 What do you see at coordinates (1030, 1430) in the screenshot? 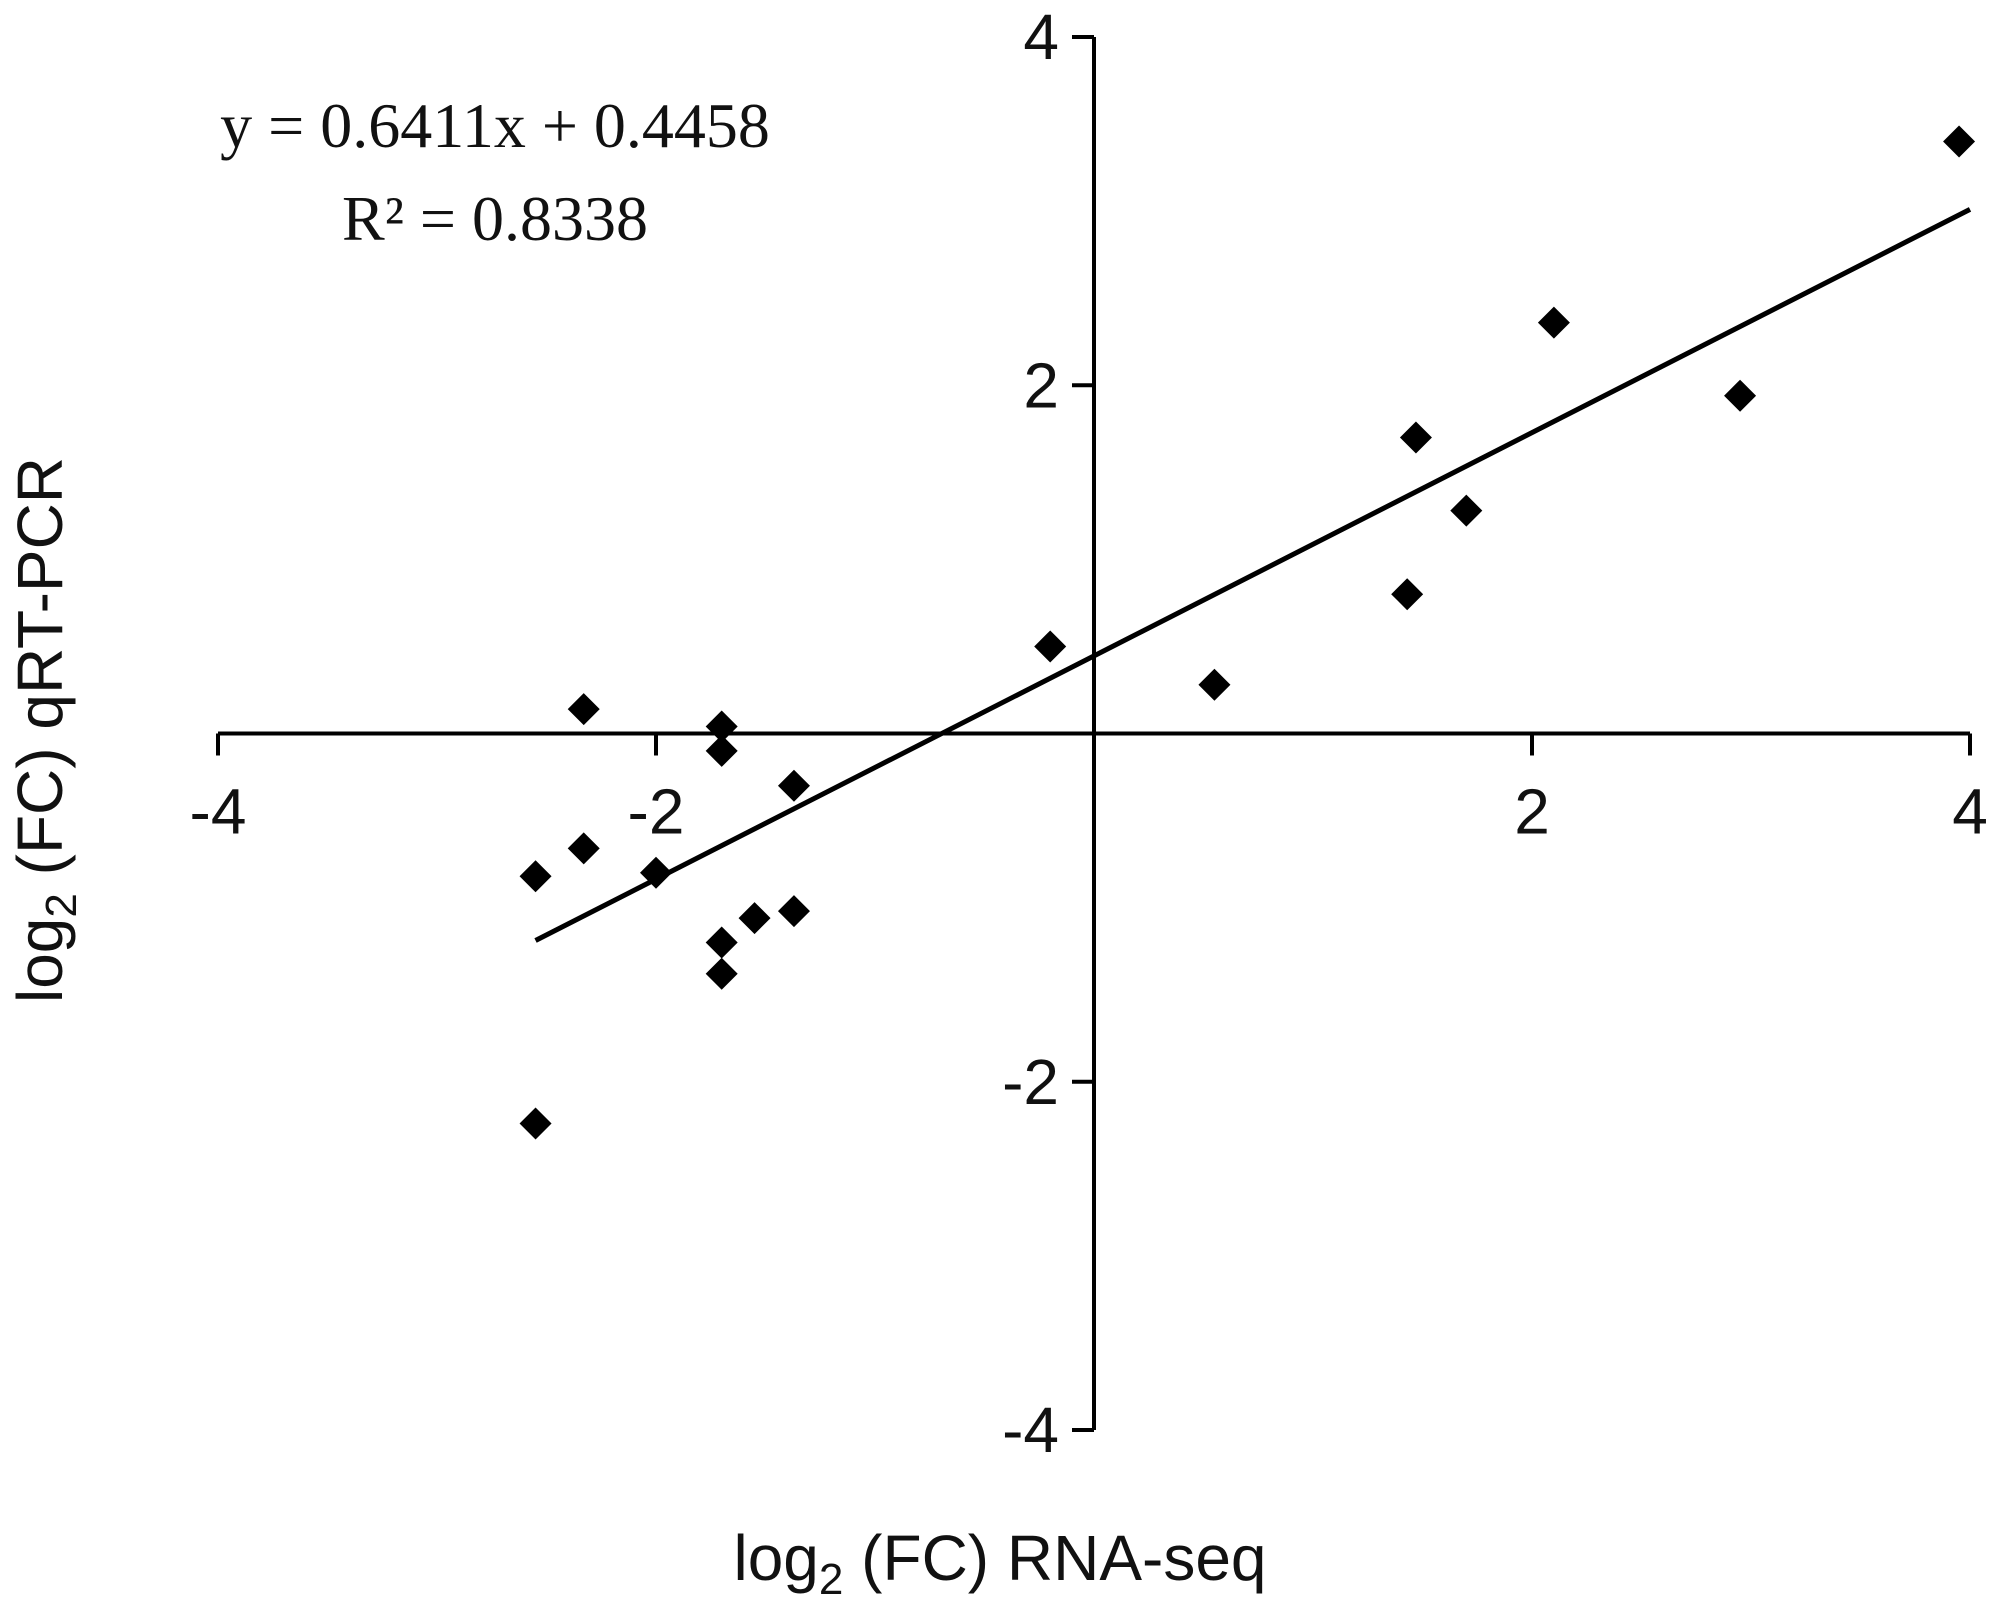
I see `y-tick-label: -4` at bounding box center [1030, 1430].